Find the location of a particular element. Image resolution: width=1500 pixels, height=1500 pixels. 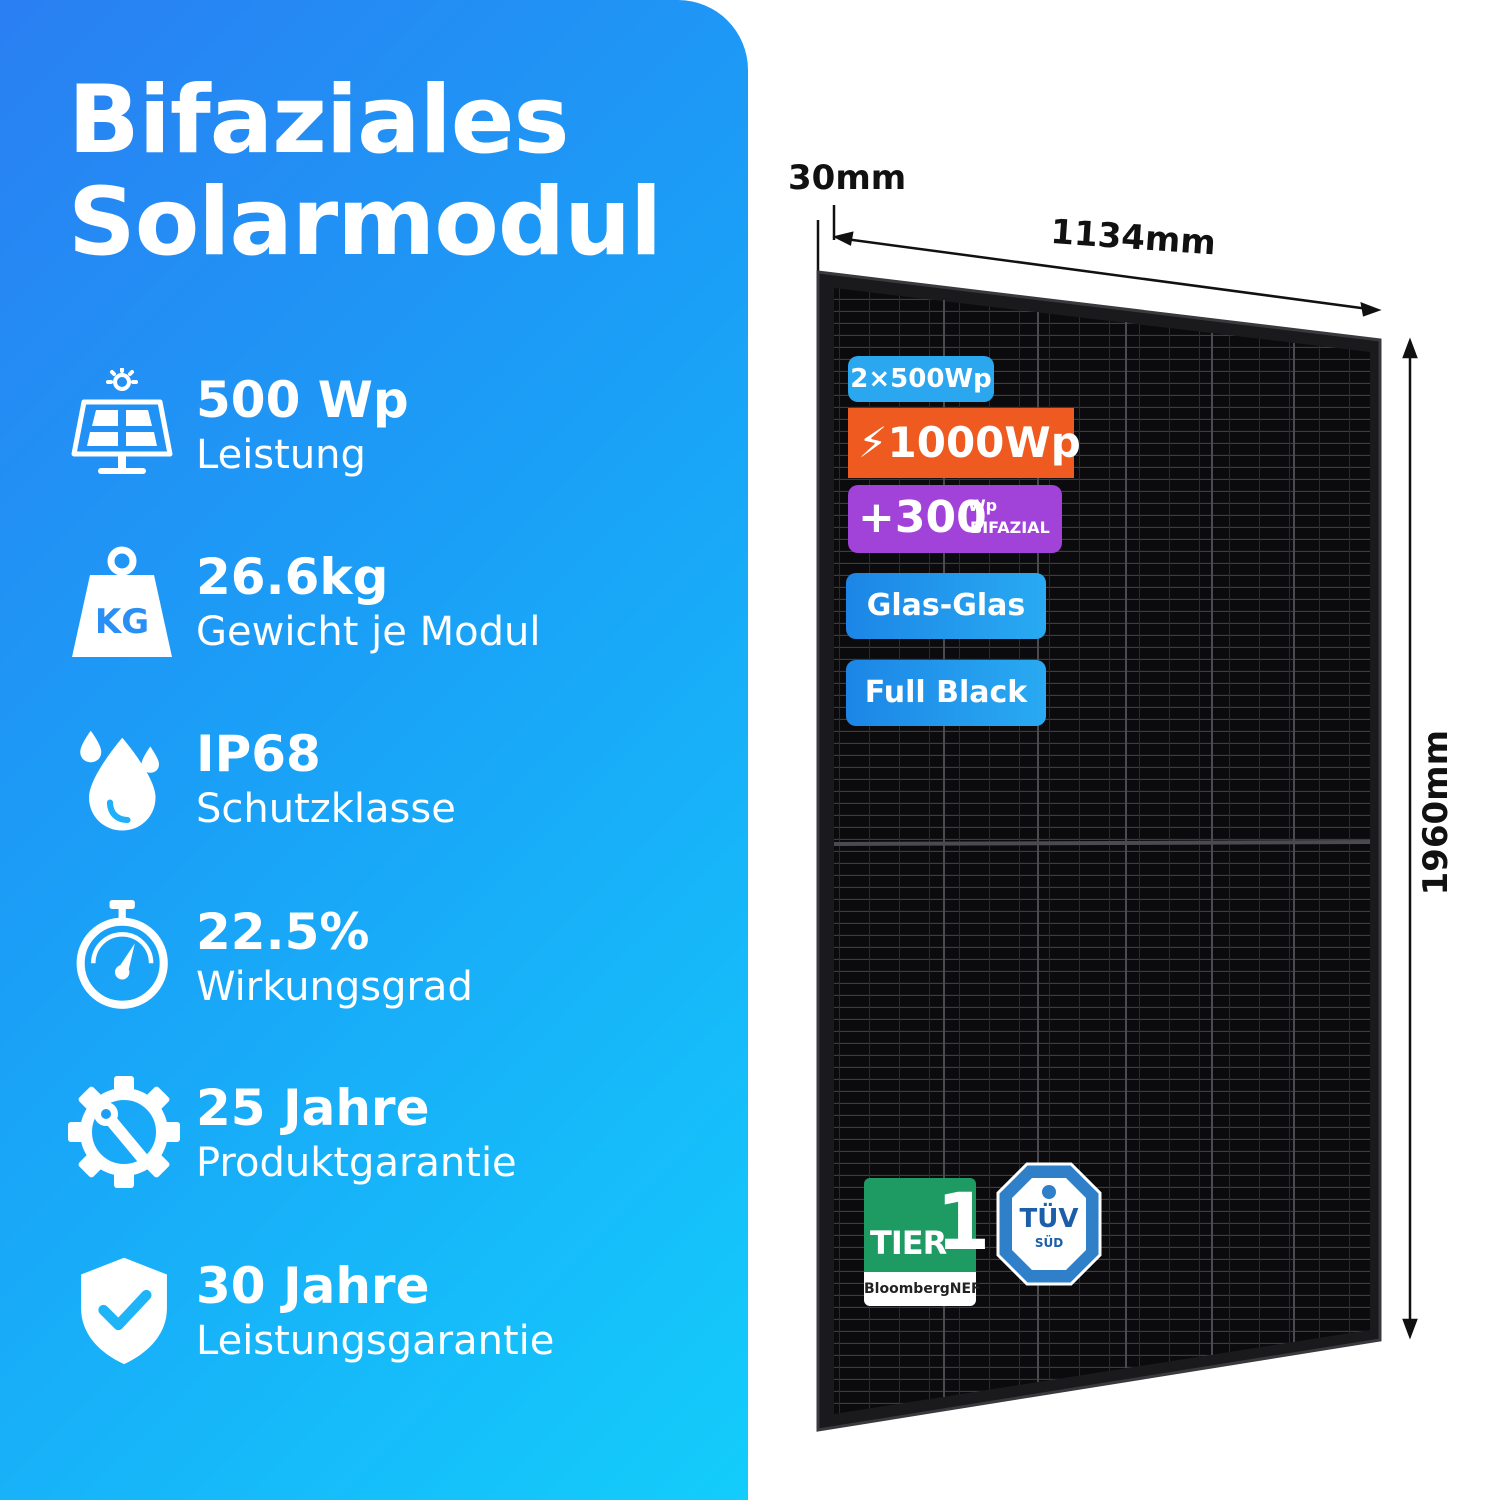

feature-power: 500 Wp Leistung is located at coordinates (398, 438).